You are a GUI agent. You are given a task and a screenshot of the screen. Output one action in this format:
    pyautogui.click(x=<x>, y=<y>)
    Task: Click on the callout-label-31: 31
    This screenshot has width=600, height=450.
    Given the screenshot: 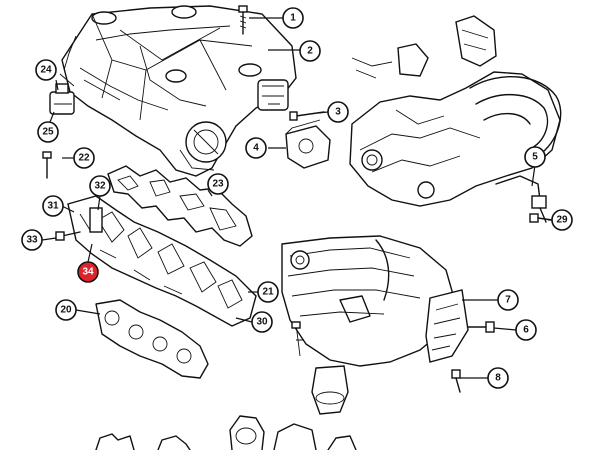 What is the action you would take?
    pyautogui.click(x=53, y=206)
    